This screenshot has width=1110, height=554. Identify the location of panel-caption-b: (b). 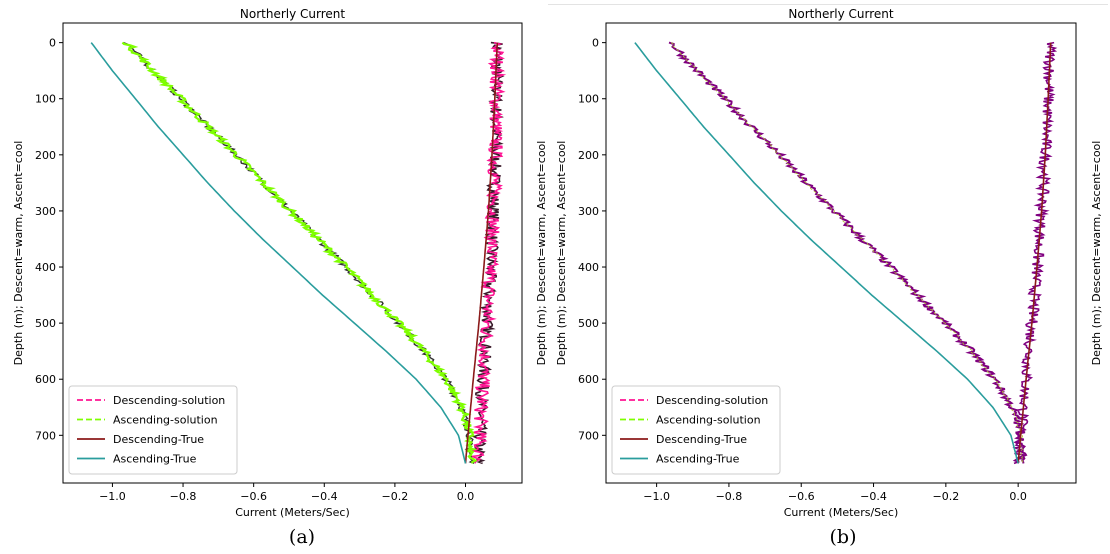
(843, 537).